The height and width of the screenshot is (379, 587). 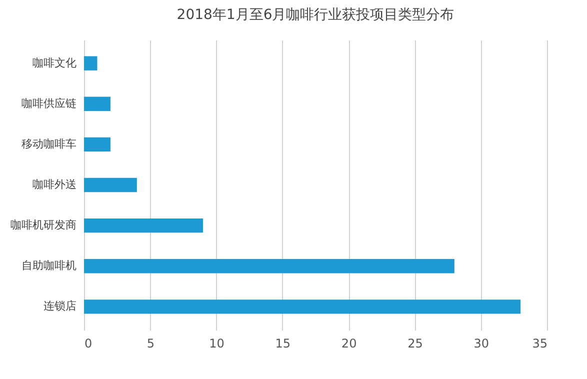 I want to click on x-tick-label: 20, so click(x=349, y=343).